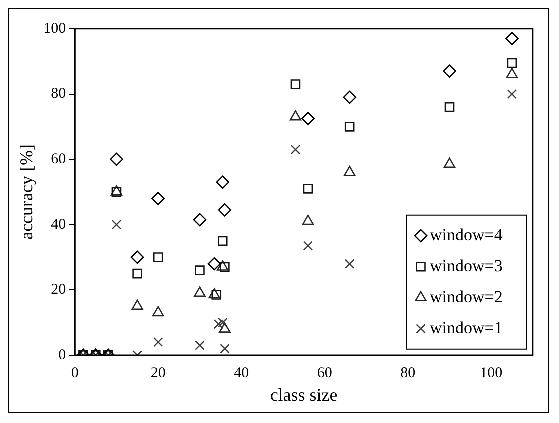  What do you see at coordinates (58, 159) in the screenshot?
I see `y-tick-label: 60` at bounding box center [58, 159].